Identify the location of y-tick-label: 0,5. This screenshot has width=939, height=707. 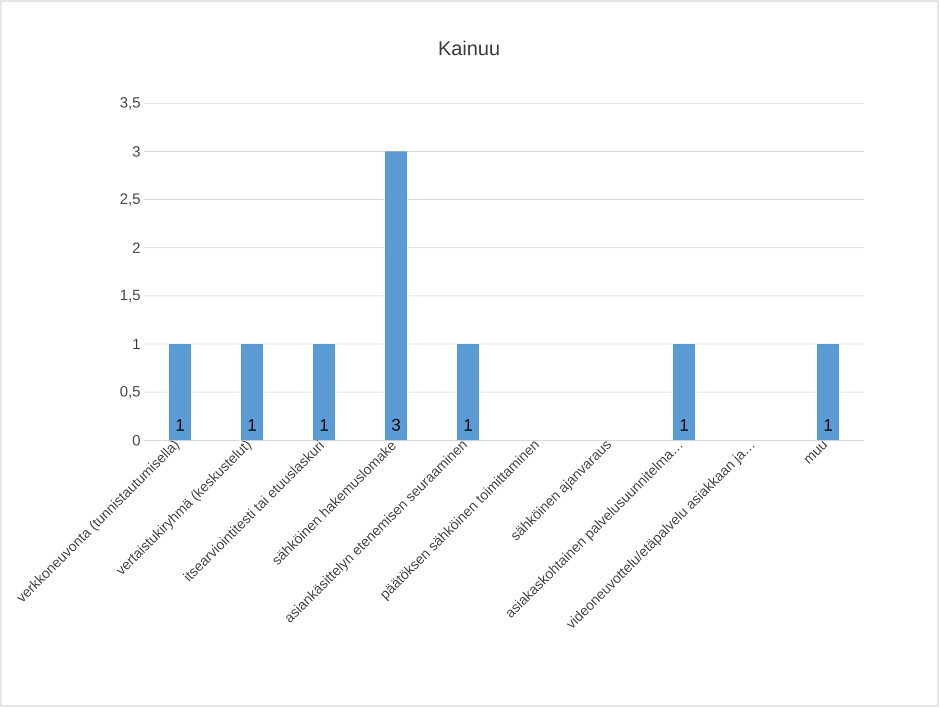
(130, 392).